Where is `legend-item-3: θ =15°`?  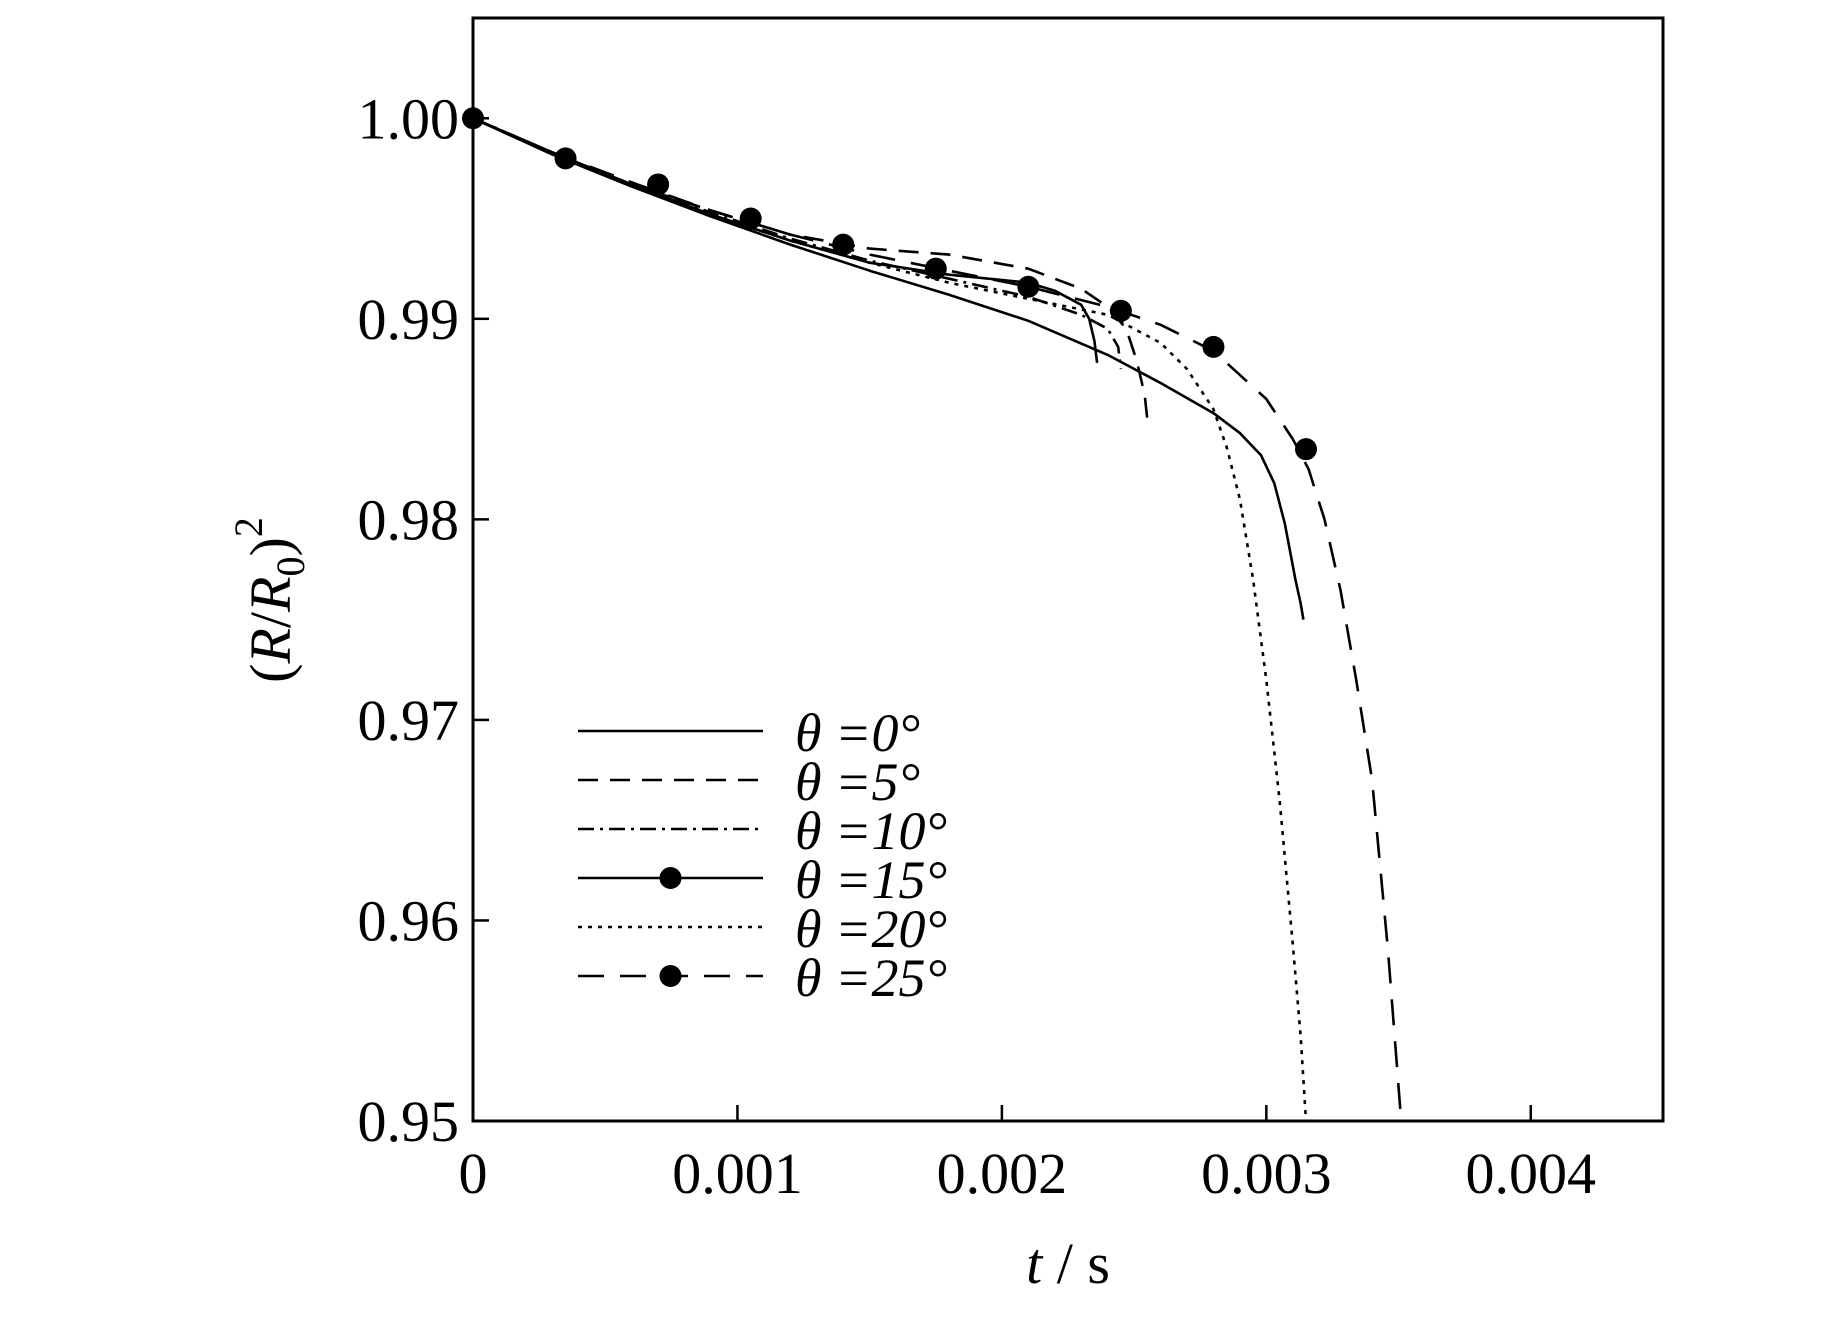 legend-item-3: θ =15° is located at coordinates (762, 880).